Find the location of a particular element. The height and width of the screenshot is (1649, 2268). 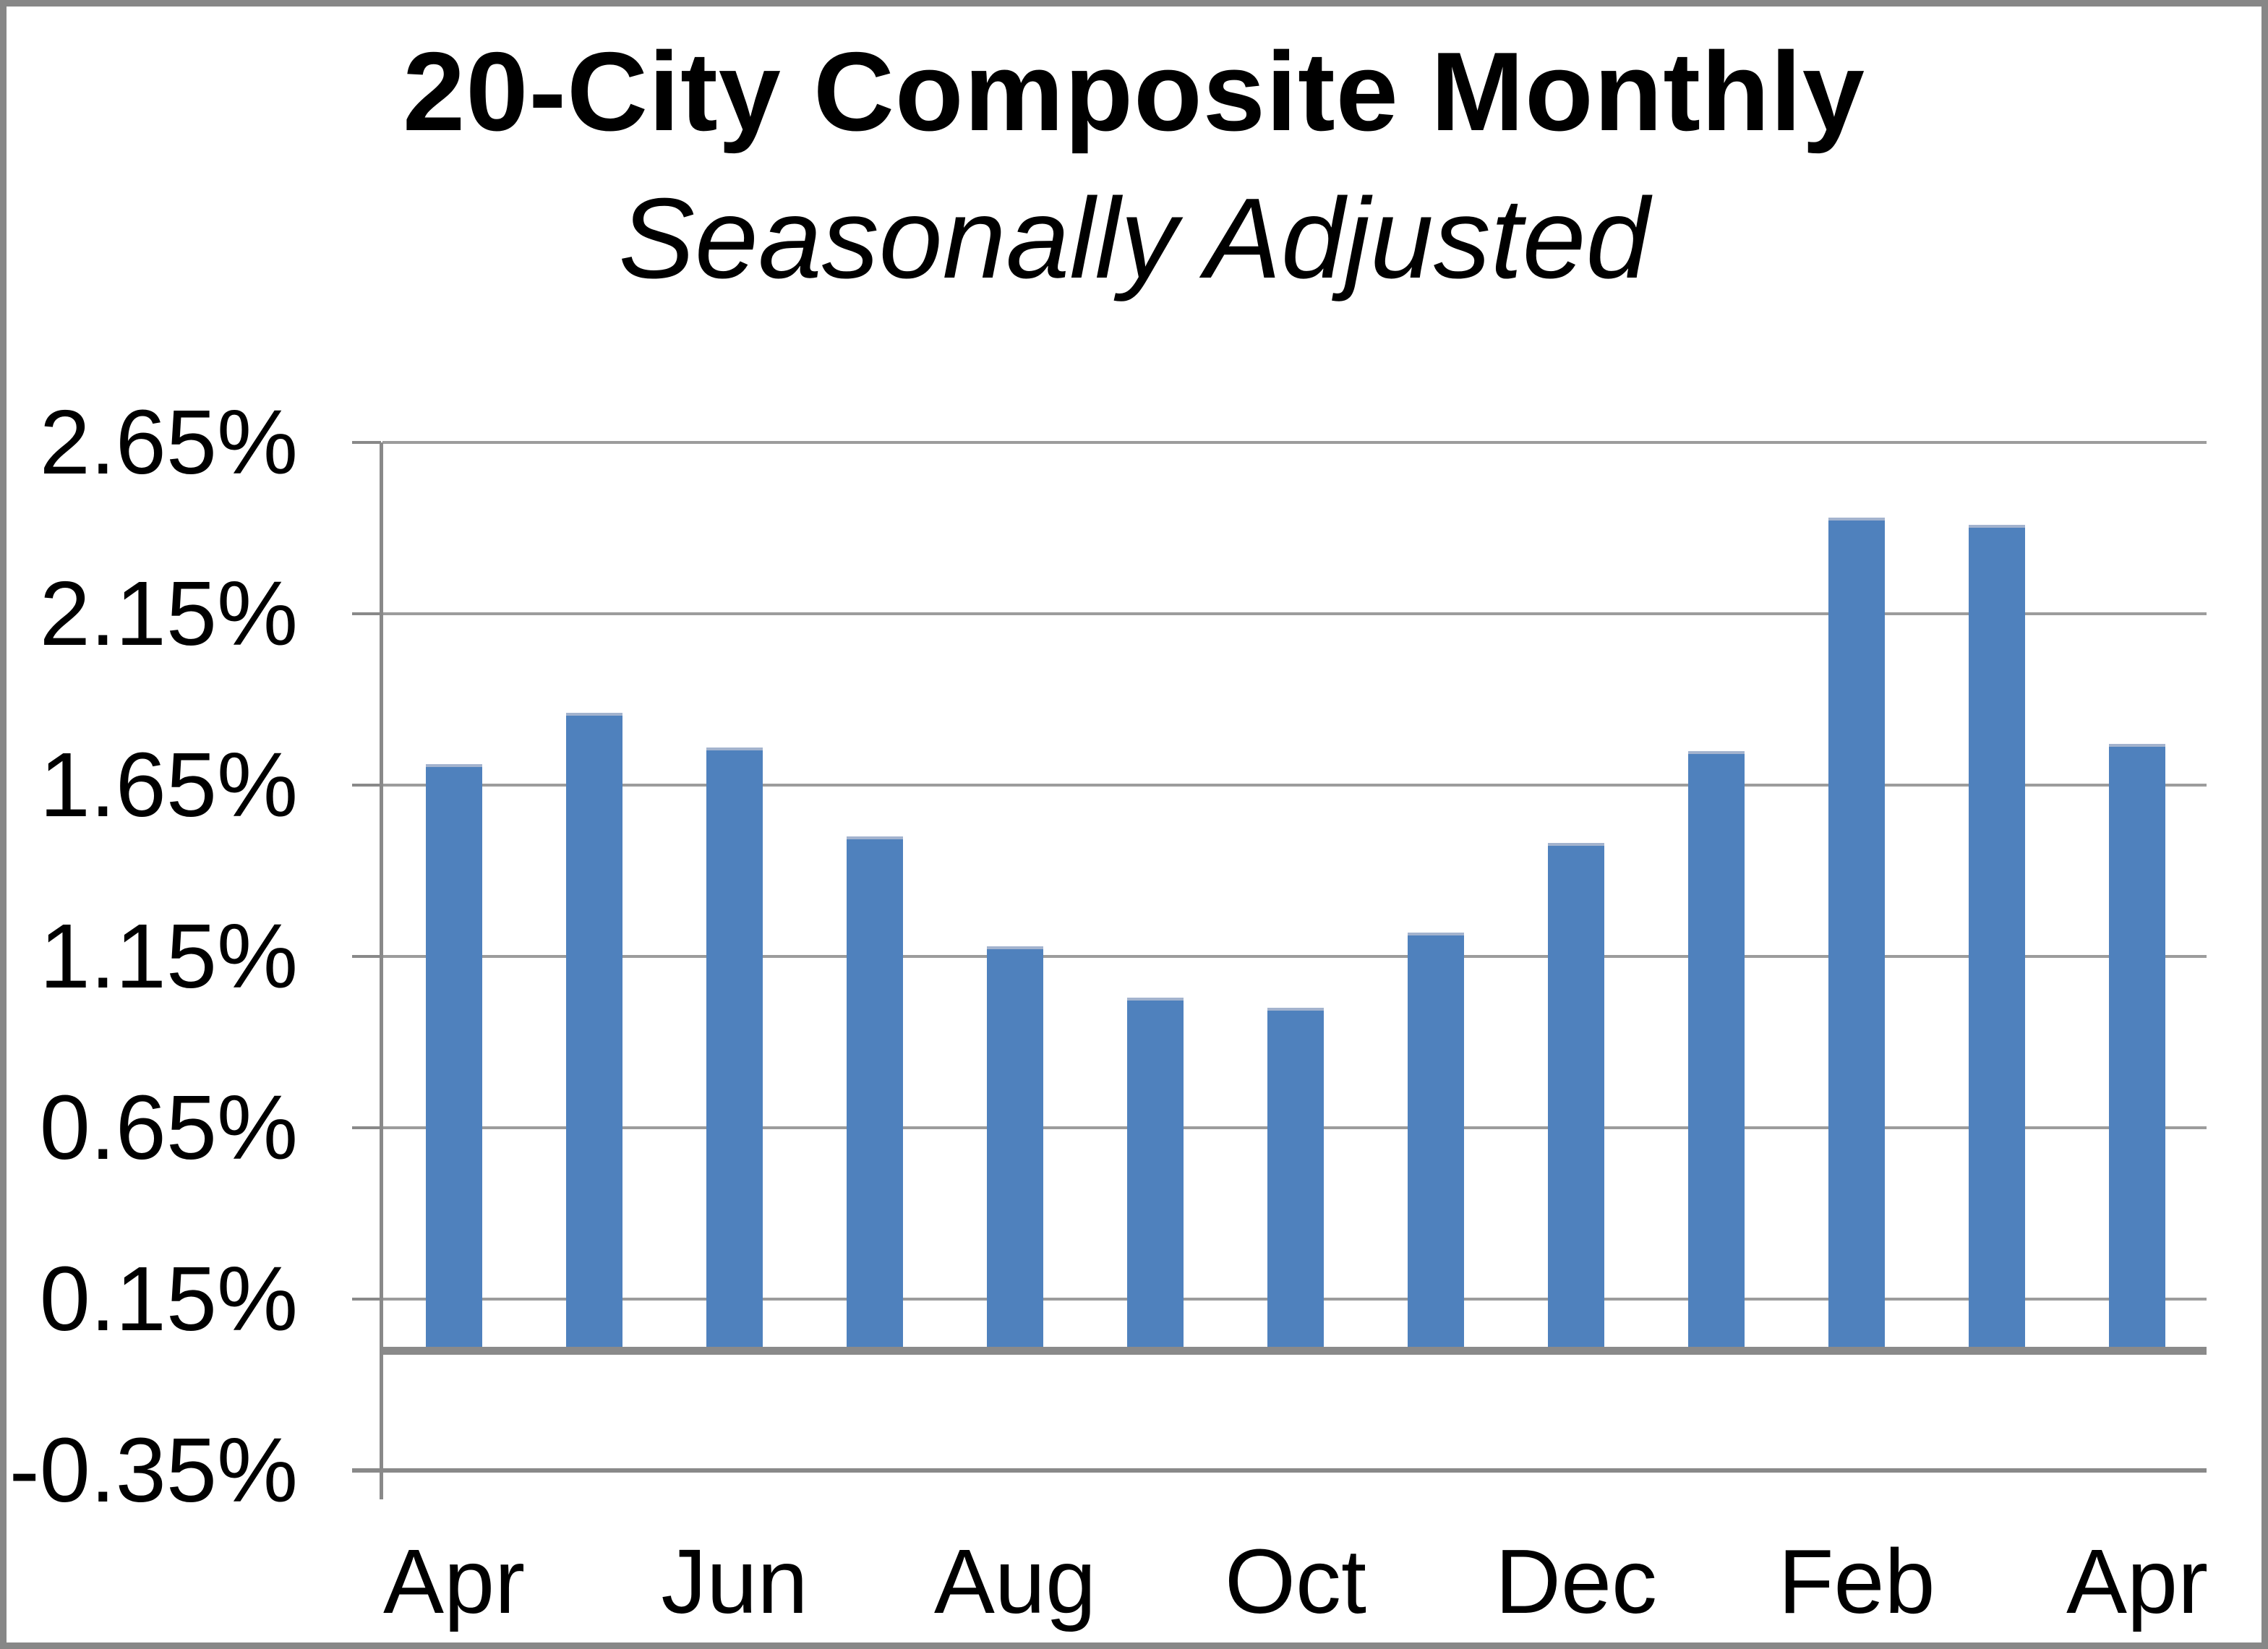

y-axis-line is located at coordinates (382, 970).